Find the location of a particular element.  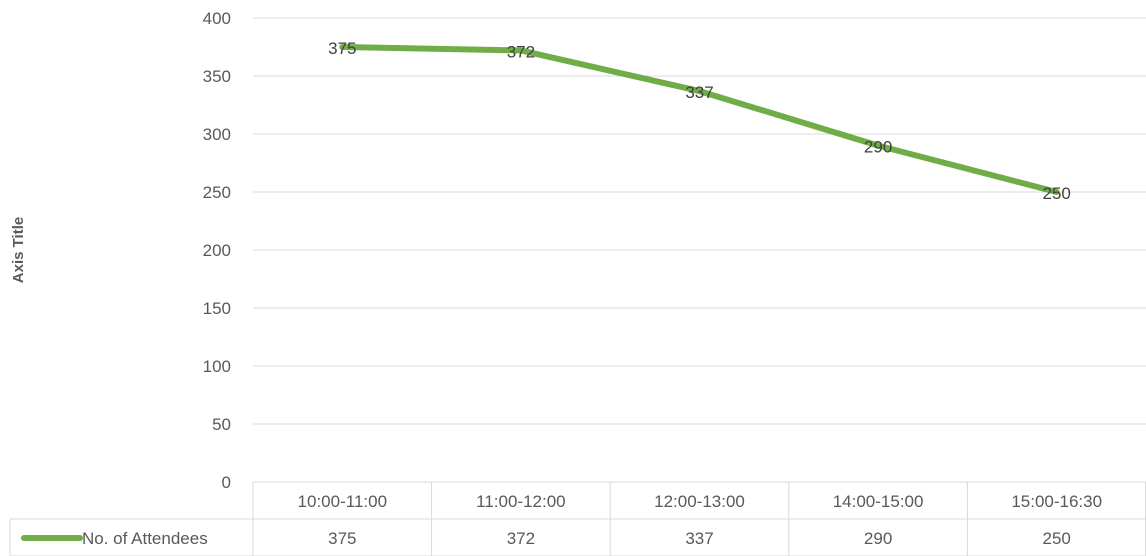

data-label: 337 is located at coordinates (699, 92).